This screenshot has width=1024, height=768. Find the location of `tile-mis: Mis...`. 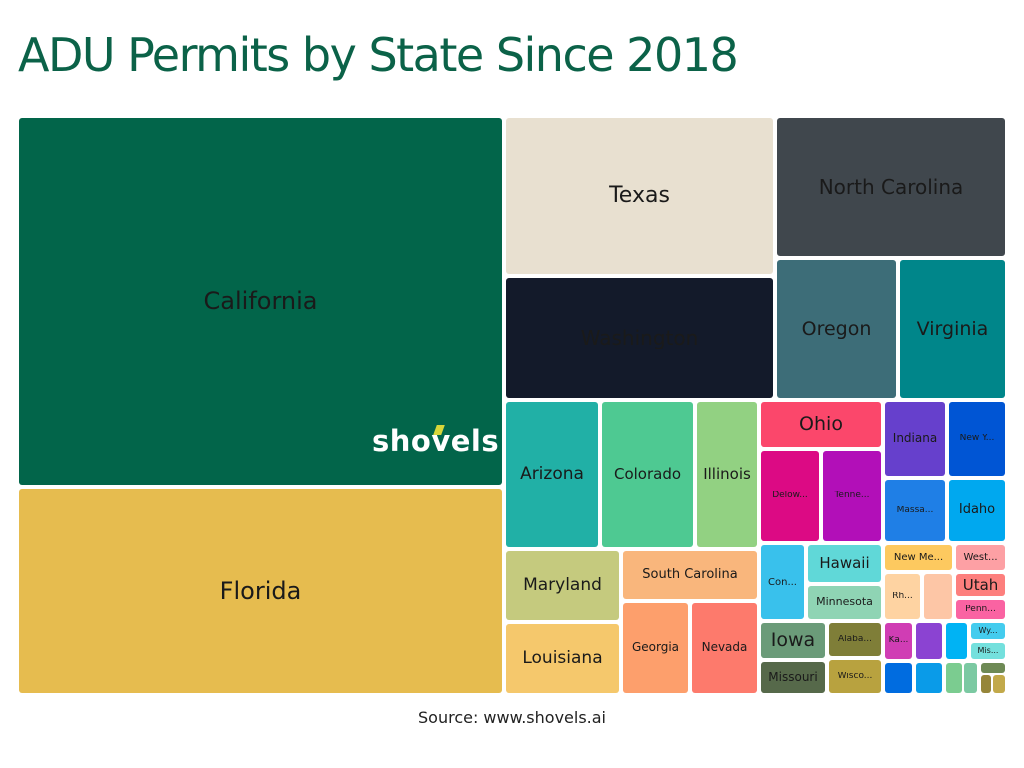

tile-mis: Mis... is located at coordinates (988, 651).